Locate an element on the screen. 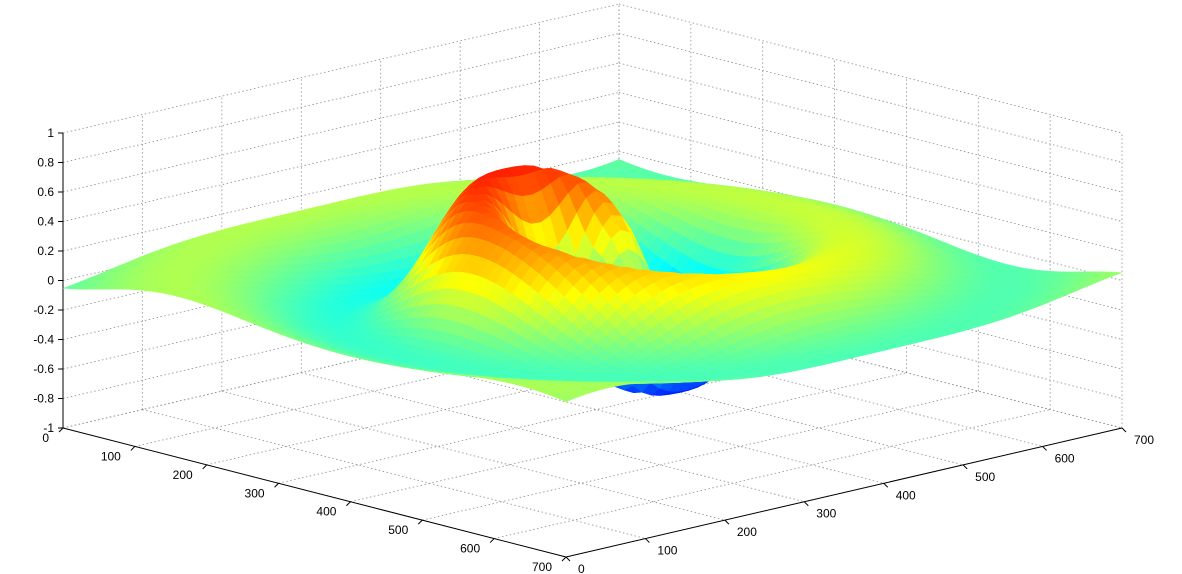 The height and width of the screenshot is (574, 1182). y-tick-label: 500 is located at coordinates (985, 477).